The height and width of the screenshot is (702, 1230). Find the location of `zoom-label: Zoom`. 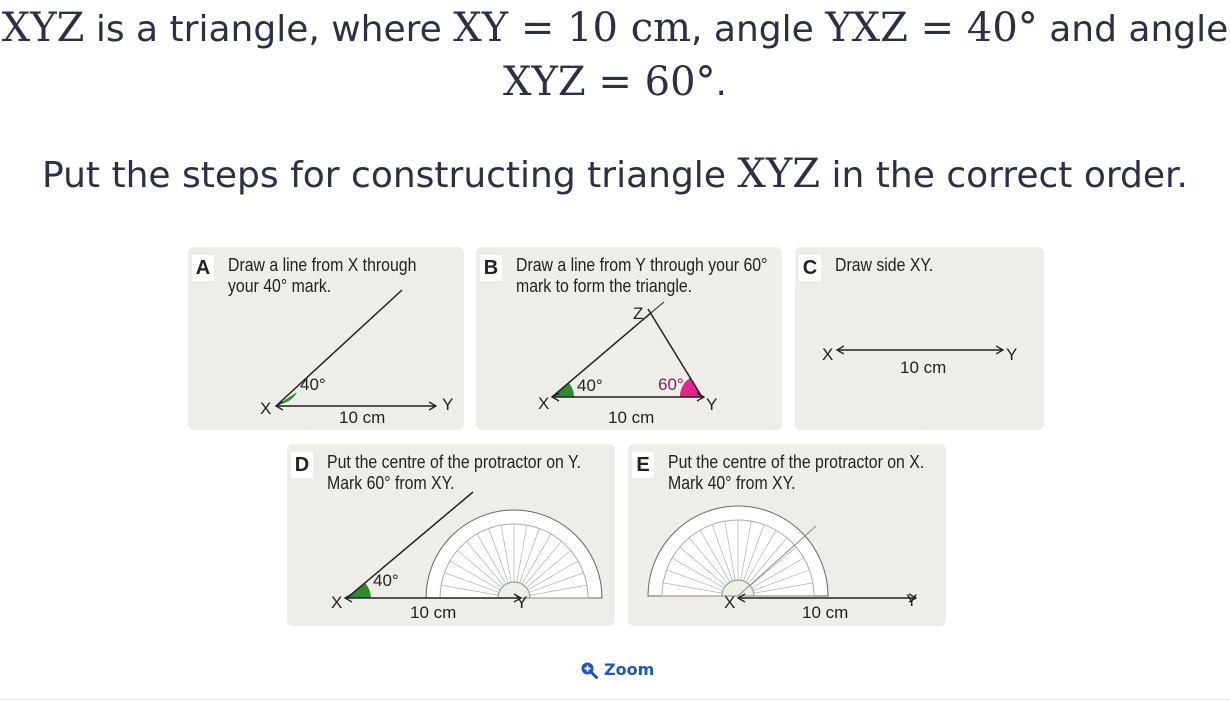

zoom-label: Zoom is located at coordinates (629, 669).